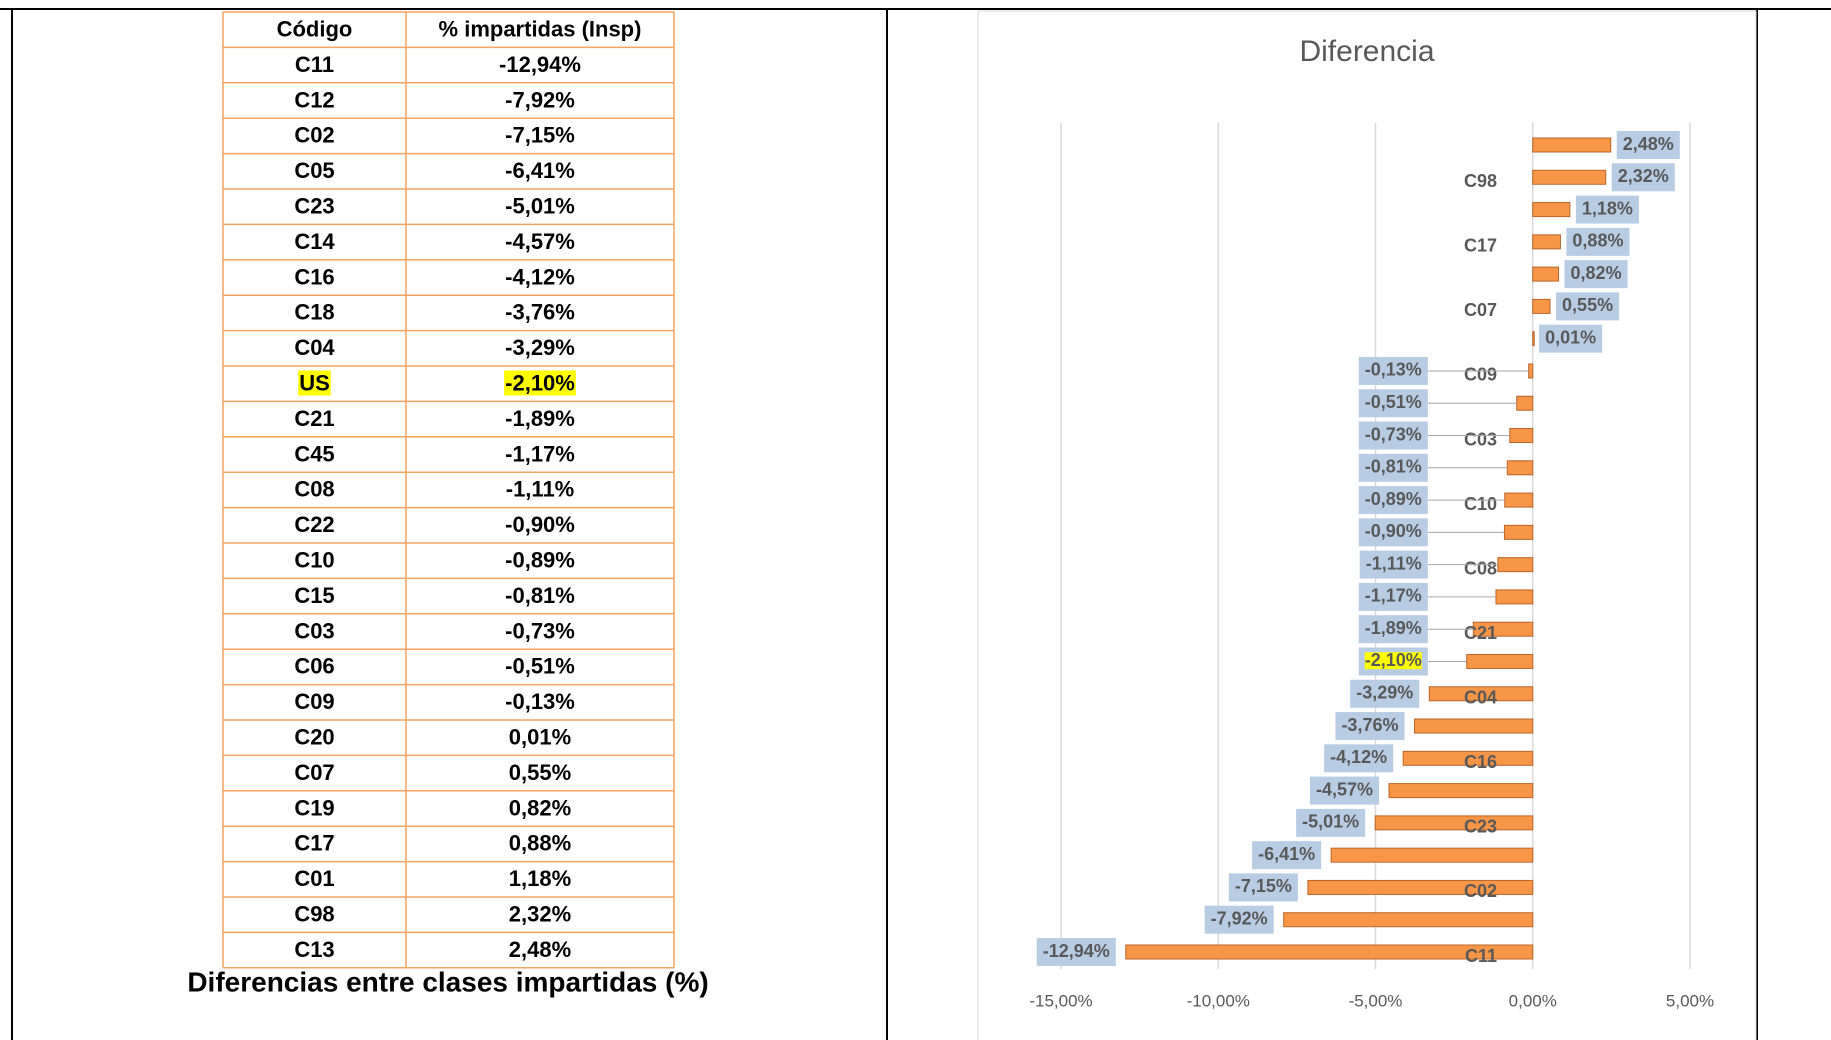  Describe the element at coordinates (540, 135) in the screenshot. I see `table-cell: -7,15%` at that location.